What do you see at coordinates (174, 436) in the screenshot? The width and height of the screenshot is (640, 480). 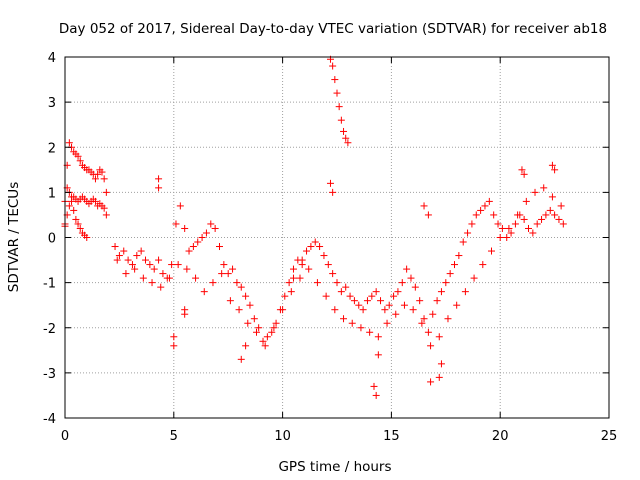 I see `x-tick-label: 5` at bounding box center [174, 436].